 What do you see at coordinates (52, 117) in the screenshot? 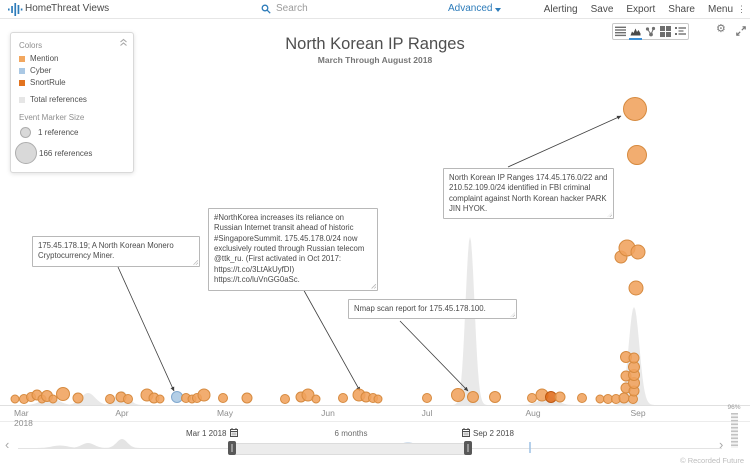
I see `legend-marker-size-title: Event Marker Size` at bounding box center [52, 117].